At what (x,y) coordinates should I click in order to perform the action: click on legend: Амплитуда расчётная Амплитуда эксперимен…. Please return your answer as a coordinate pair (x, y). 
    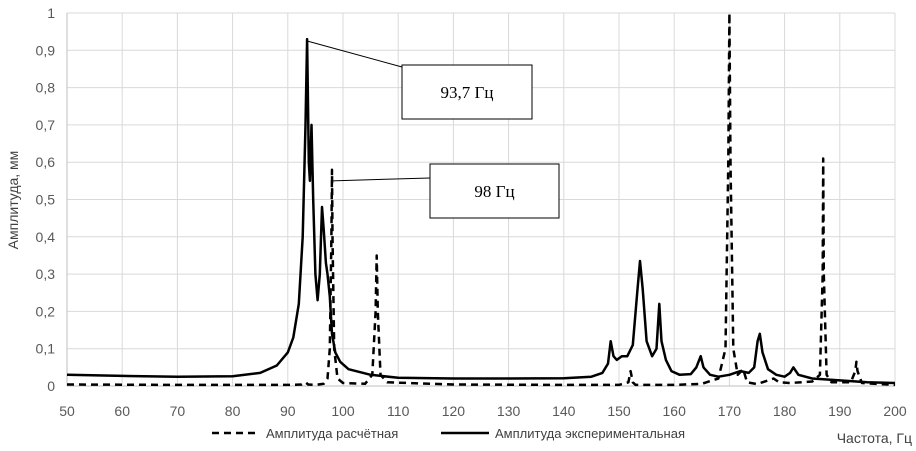
    Looking at the image, I should click on (448, 433).